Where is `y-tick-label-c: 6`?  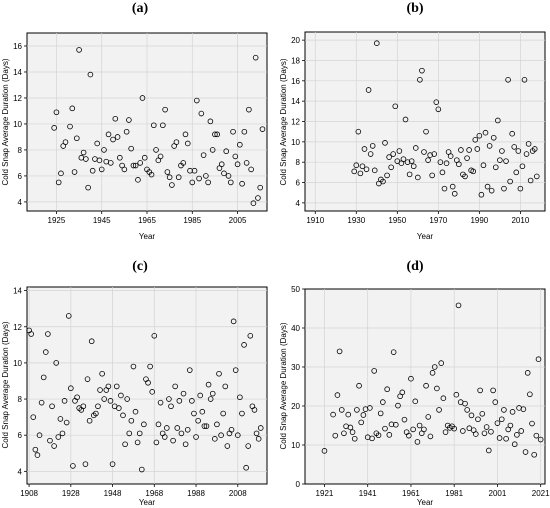
y-tick-label-c: 6 is located at coordinates (20, 435).